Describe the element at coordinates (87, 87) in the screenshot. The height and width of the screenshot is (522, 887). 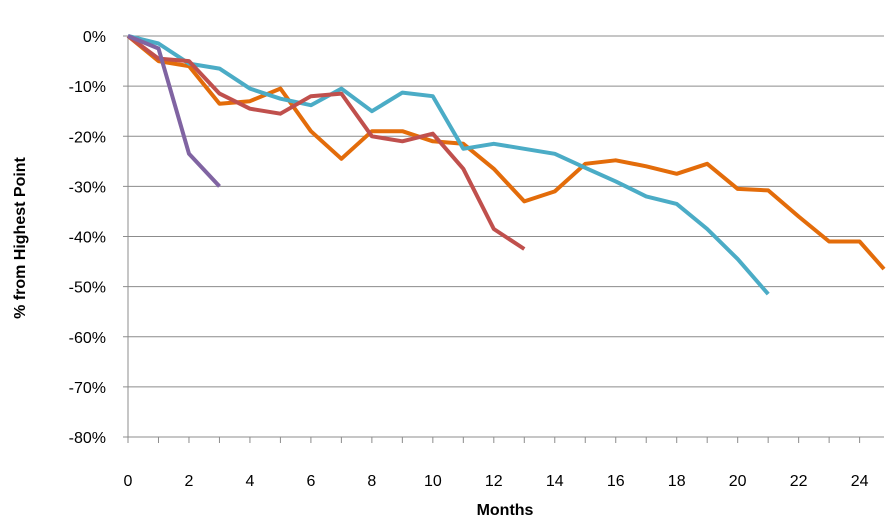
I see `y-tick-label: -10%` at that location.